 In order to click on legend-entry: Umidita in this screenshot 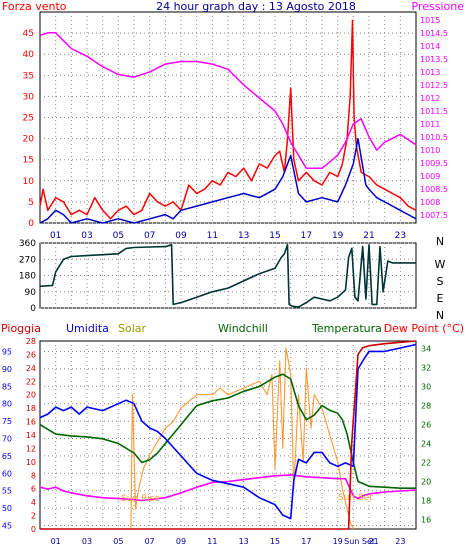, I will do `click(87, 328)`.